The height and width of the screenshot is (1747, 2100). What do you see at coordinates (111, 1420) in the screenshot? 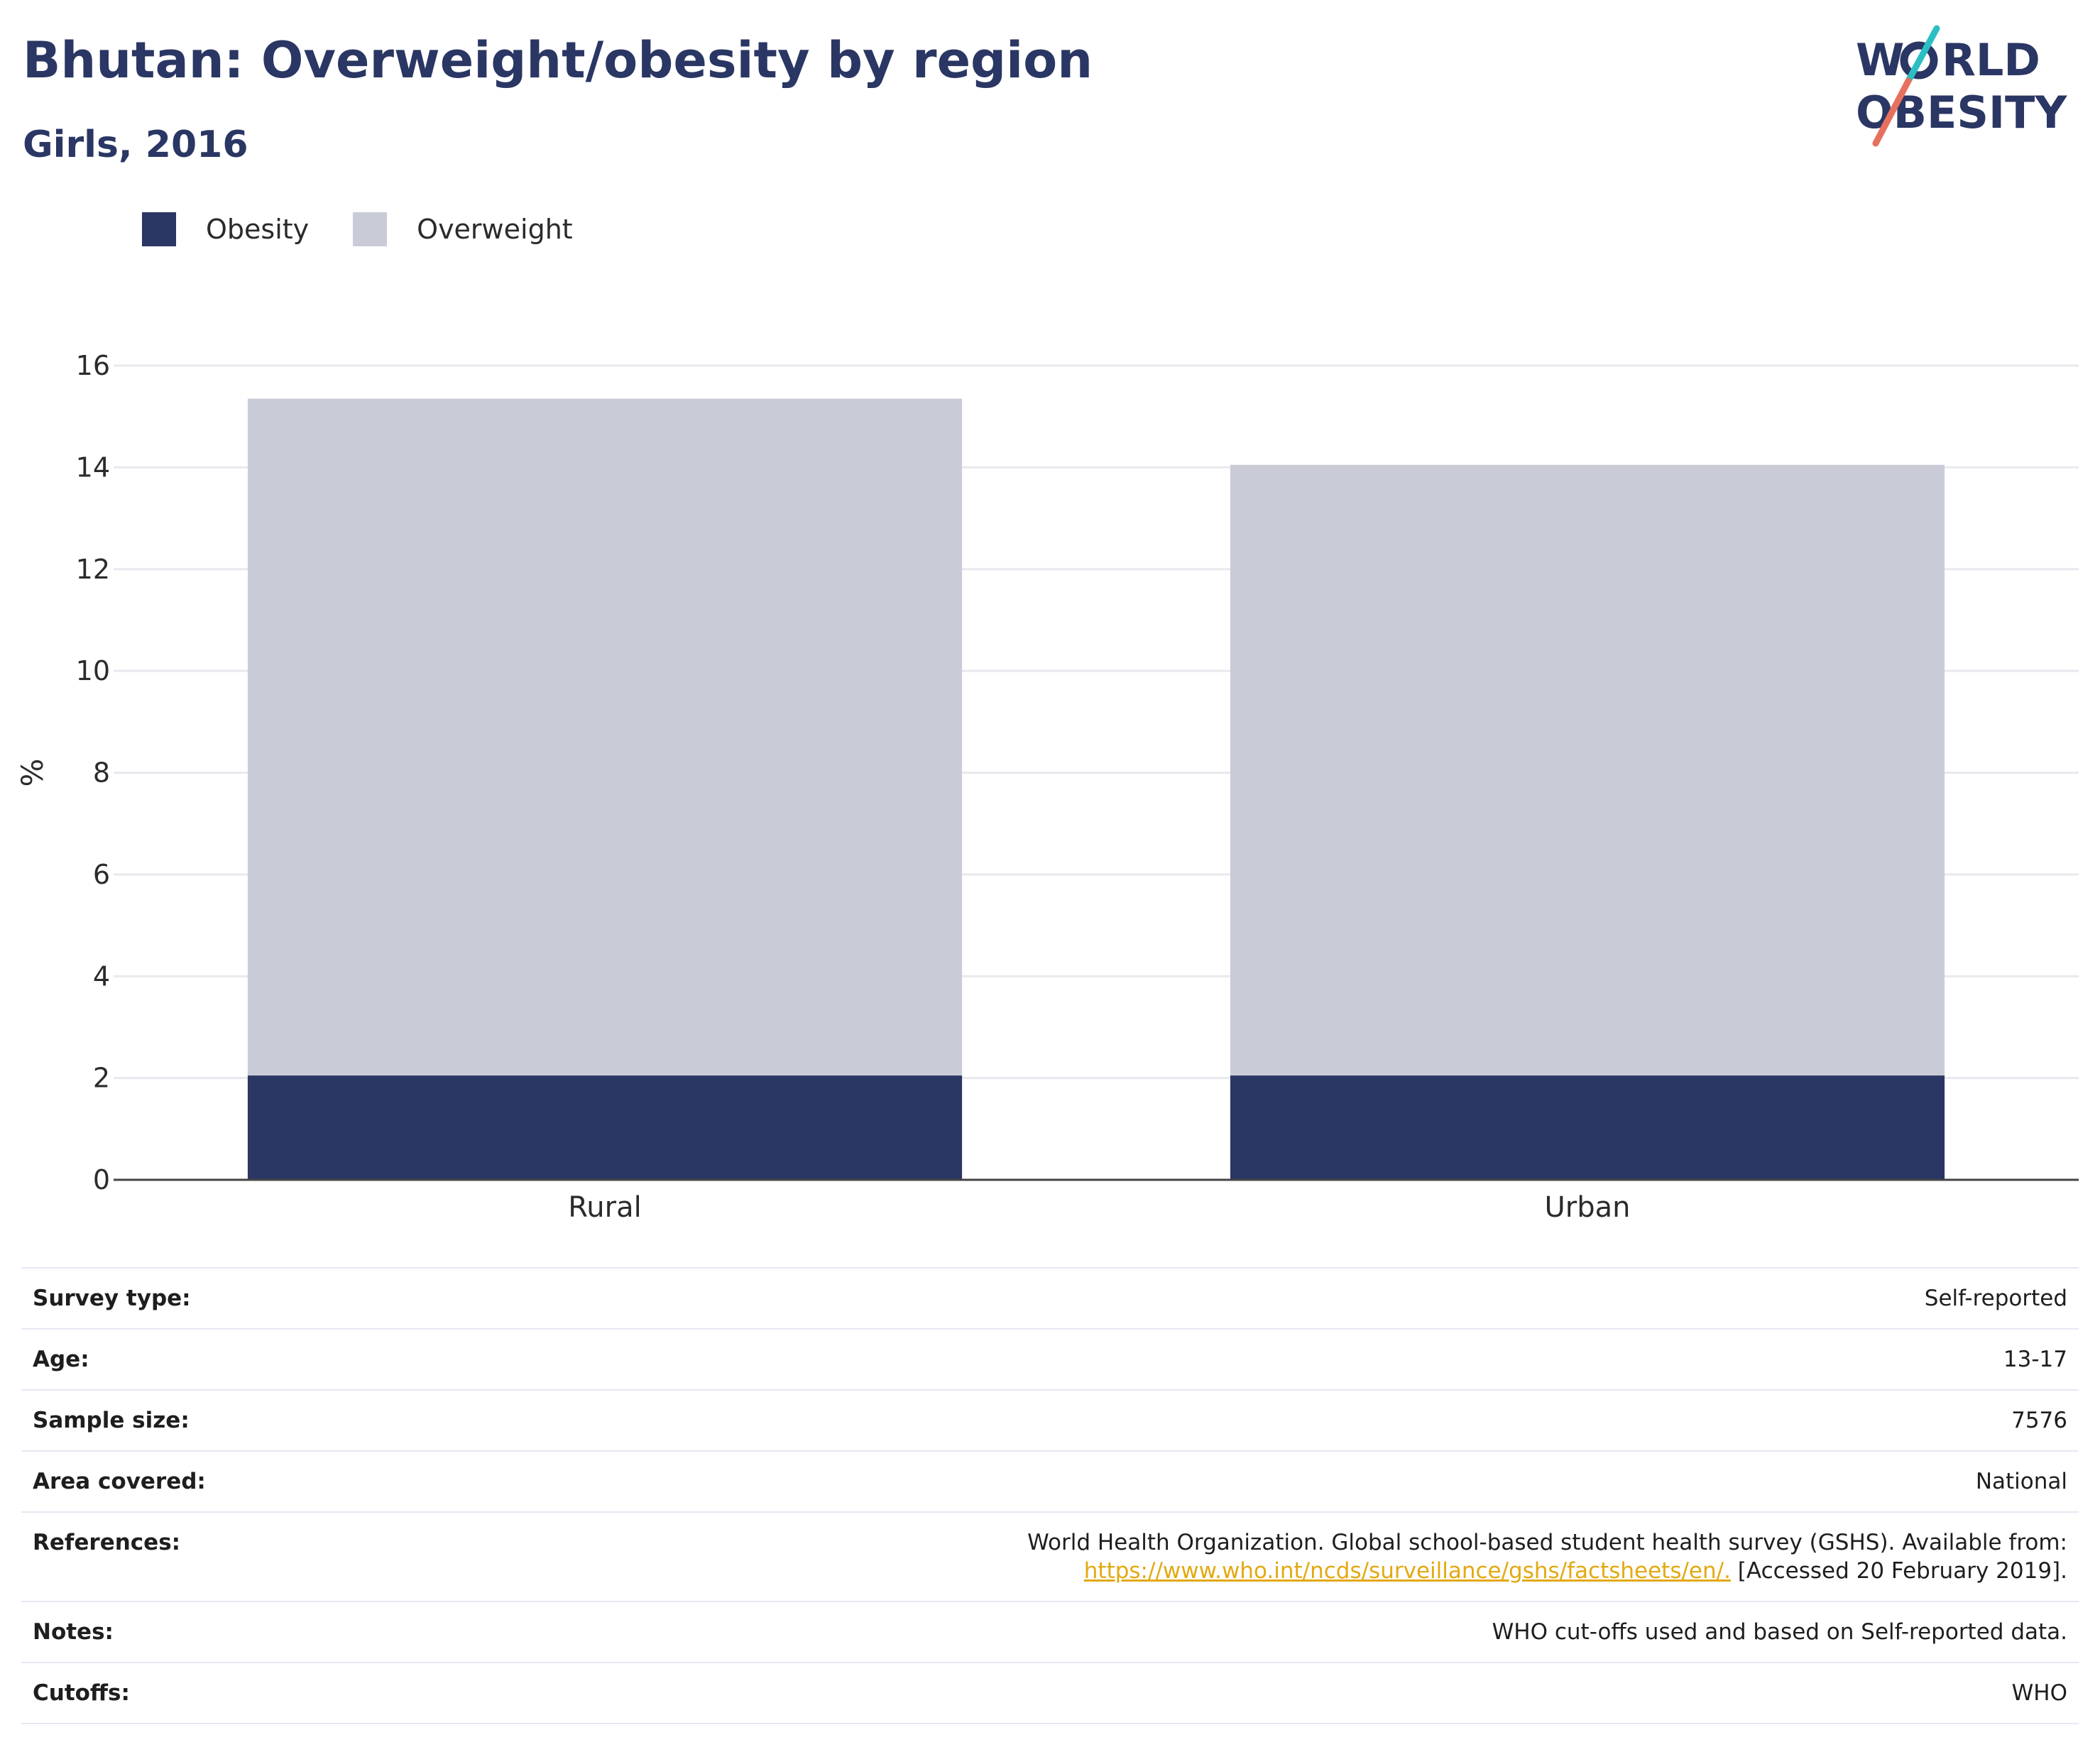
I see `info-key: Sample size:` at bounding box center [111, 1420].